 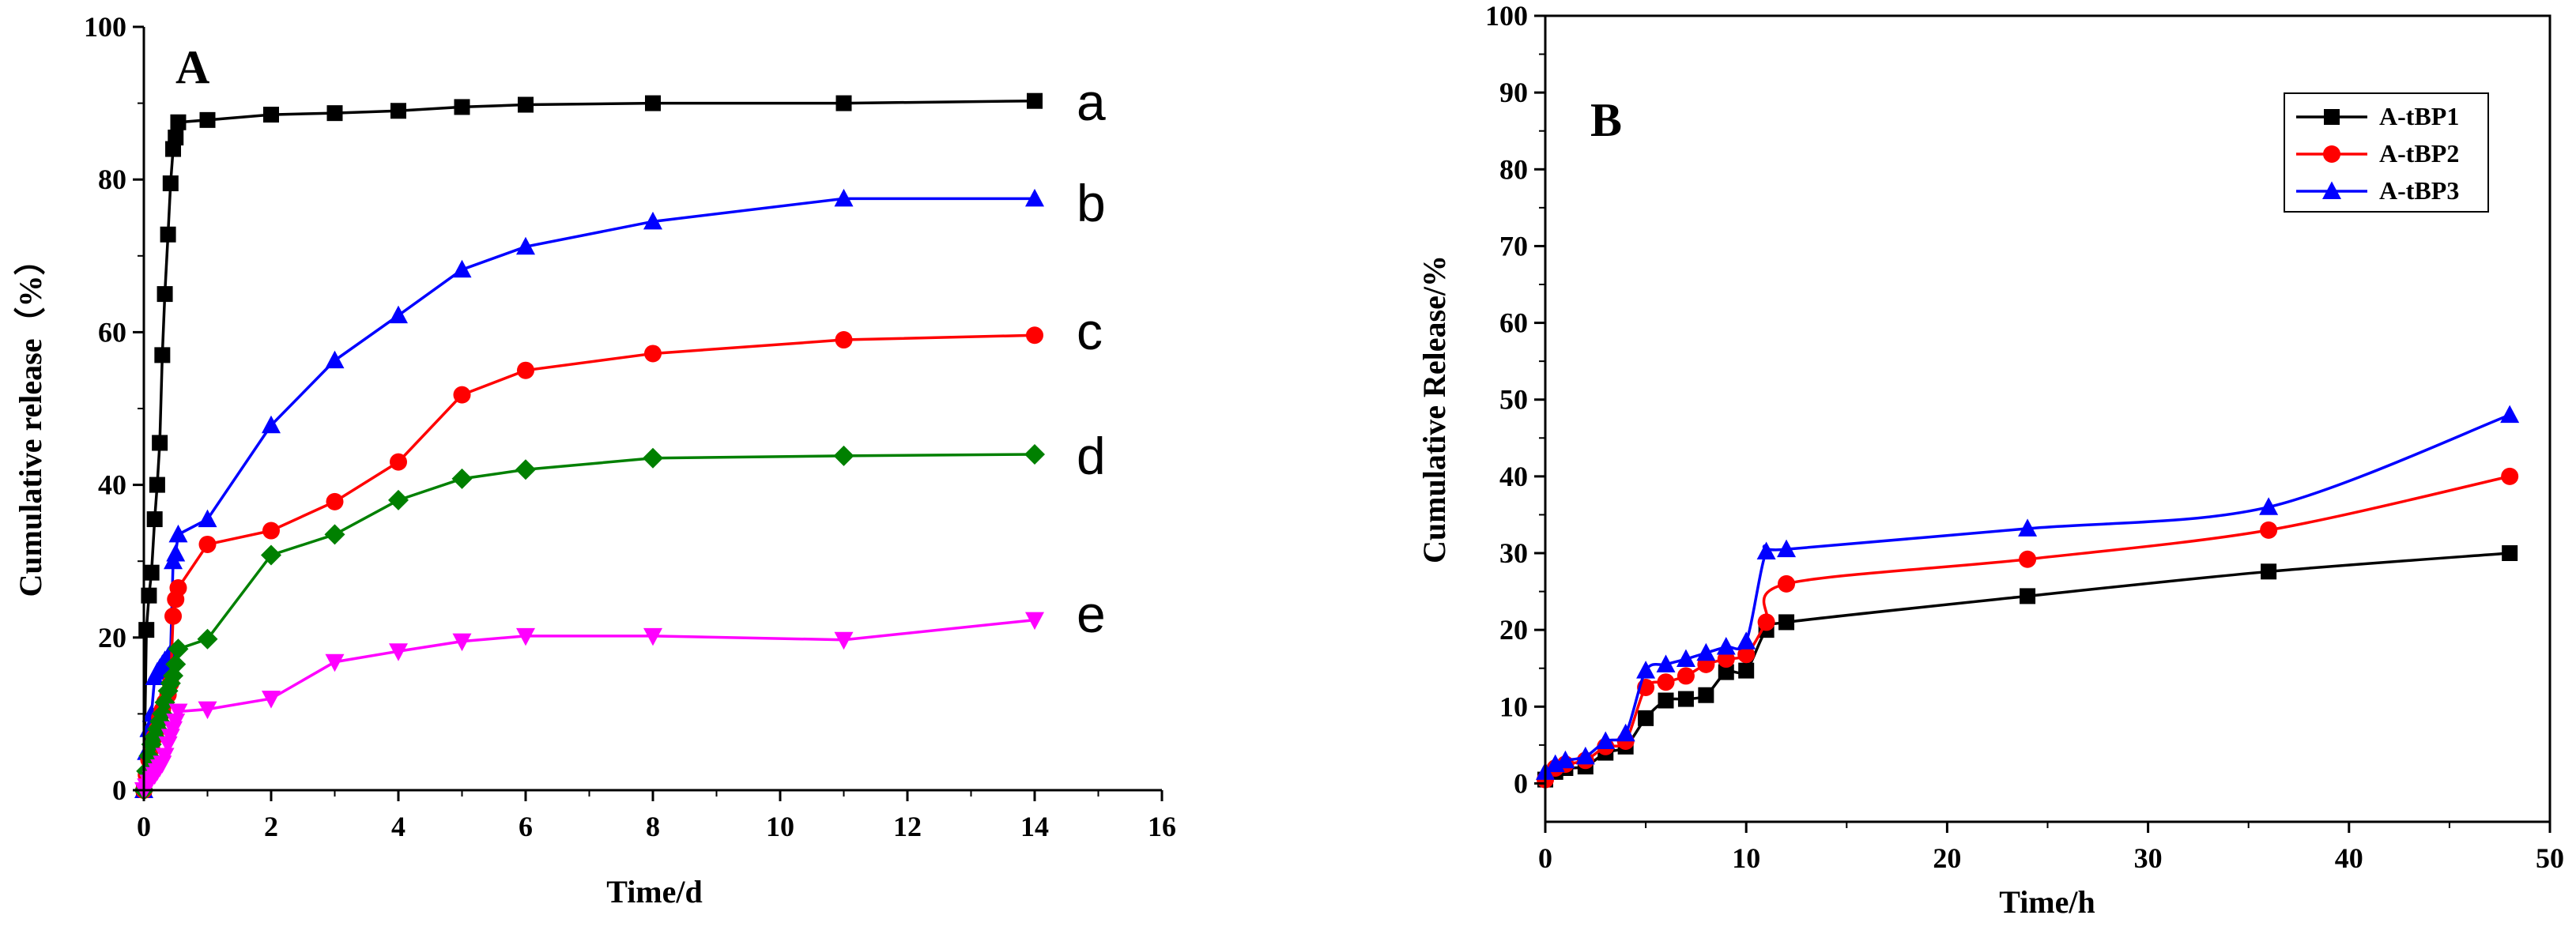 I want to click on y-tick-label-100: 100, so click(x=105, y=27).